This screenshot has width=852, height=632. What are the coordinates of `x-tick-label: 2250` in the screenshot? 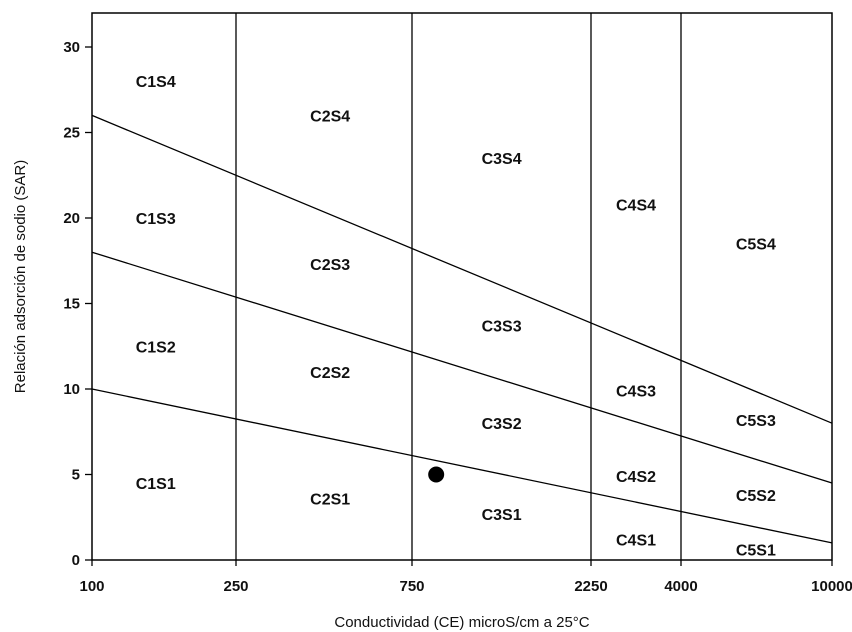 It's located at (590, 586).